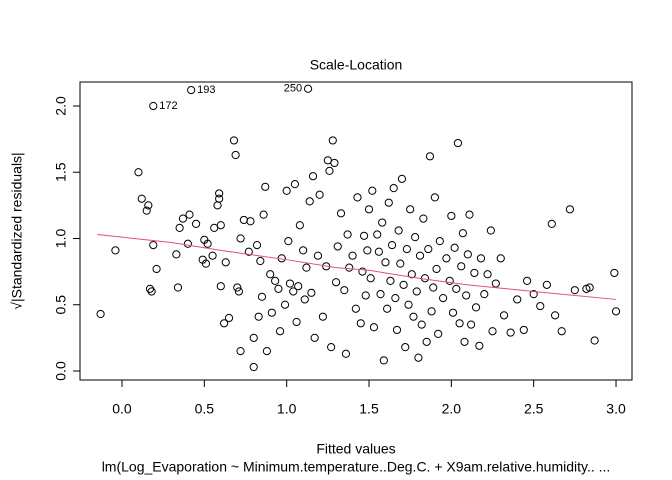 This screenshot has width=672, height=480. I want to click on y-tick-label: 2.0, so click(61, 106).